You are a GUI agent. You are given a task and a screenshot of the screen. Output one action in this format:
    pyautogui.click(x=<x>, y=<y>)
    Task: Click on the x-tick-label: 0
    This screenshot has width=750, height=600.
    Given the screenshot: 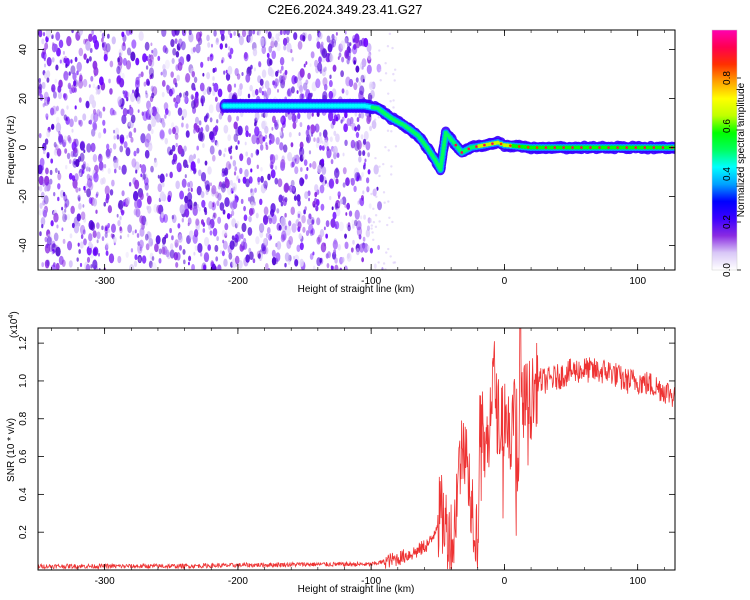 What is the action you would take?
    pyautogui.click(x=505, y=581)
    